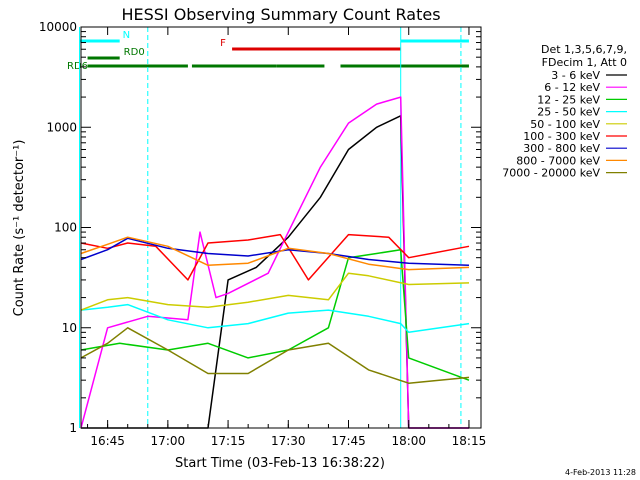  Describe the element at coordinates (561, 136) in the screenshot. I see `legend-entry-label: 100 - 300 keV` at that location.